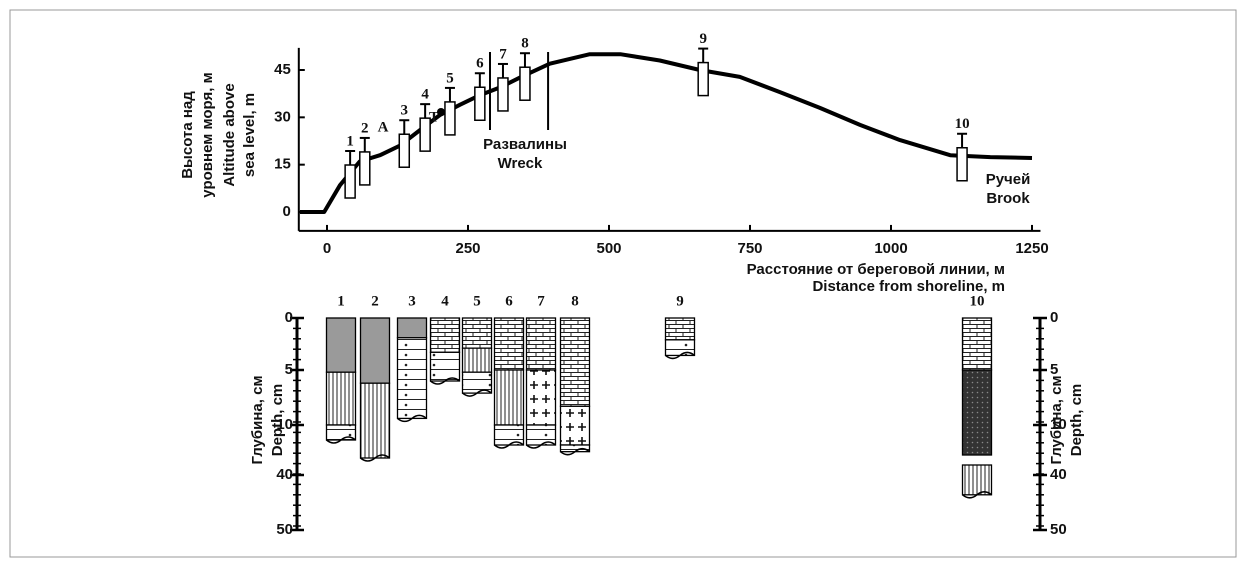 The width and height of the screenshot is (1246, 572). I want to click on sample-label: 7, so click(503, 54).